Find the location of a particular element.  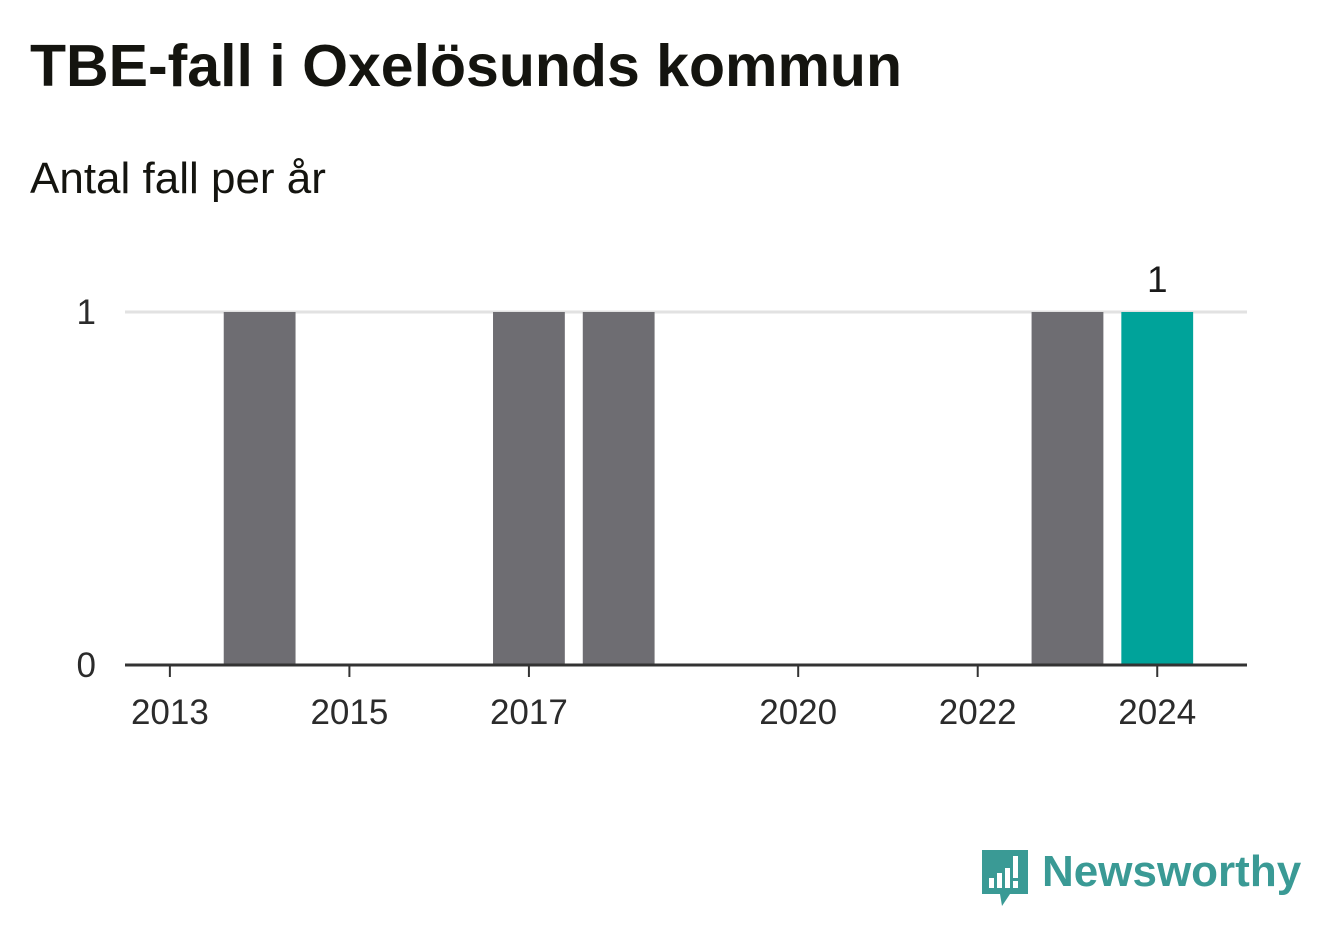

y-tick-label-0: 0 is located at coordinates (86, 665).